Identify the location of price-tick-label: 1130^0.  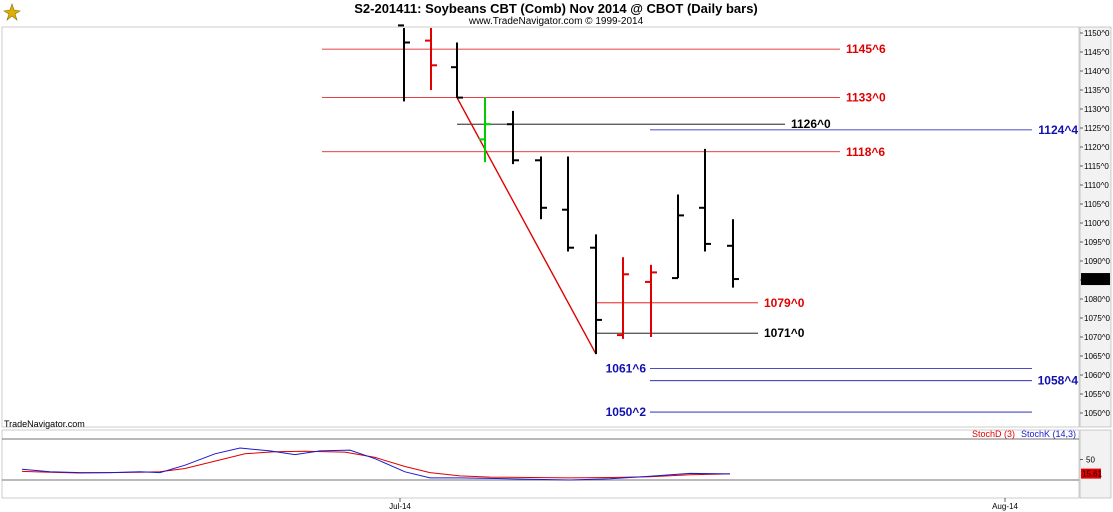
(1097, 109).